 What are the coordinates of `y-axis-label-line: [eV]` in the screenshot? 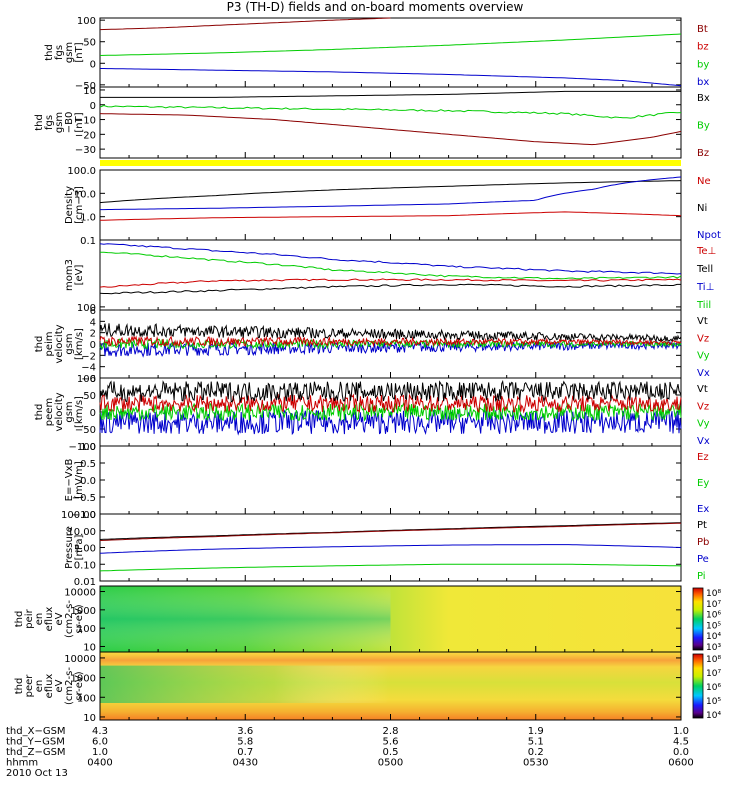 It's located at (79, 275).